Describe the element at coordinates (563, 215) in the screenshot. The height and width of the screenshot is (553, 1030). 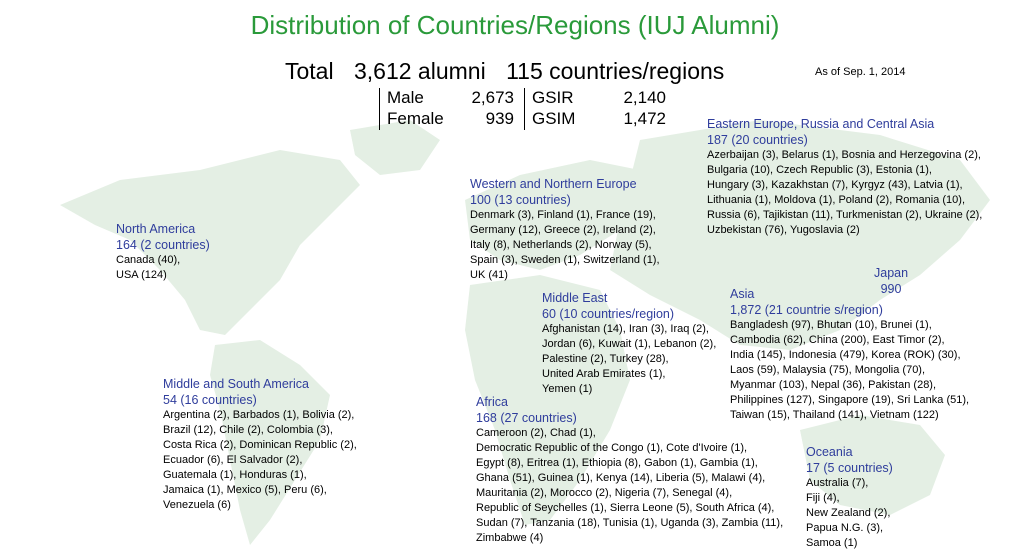
I see `country-line: Denmark (3), Finland (1), France (19),` at that location.